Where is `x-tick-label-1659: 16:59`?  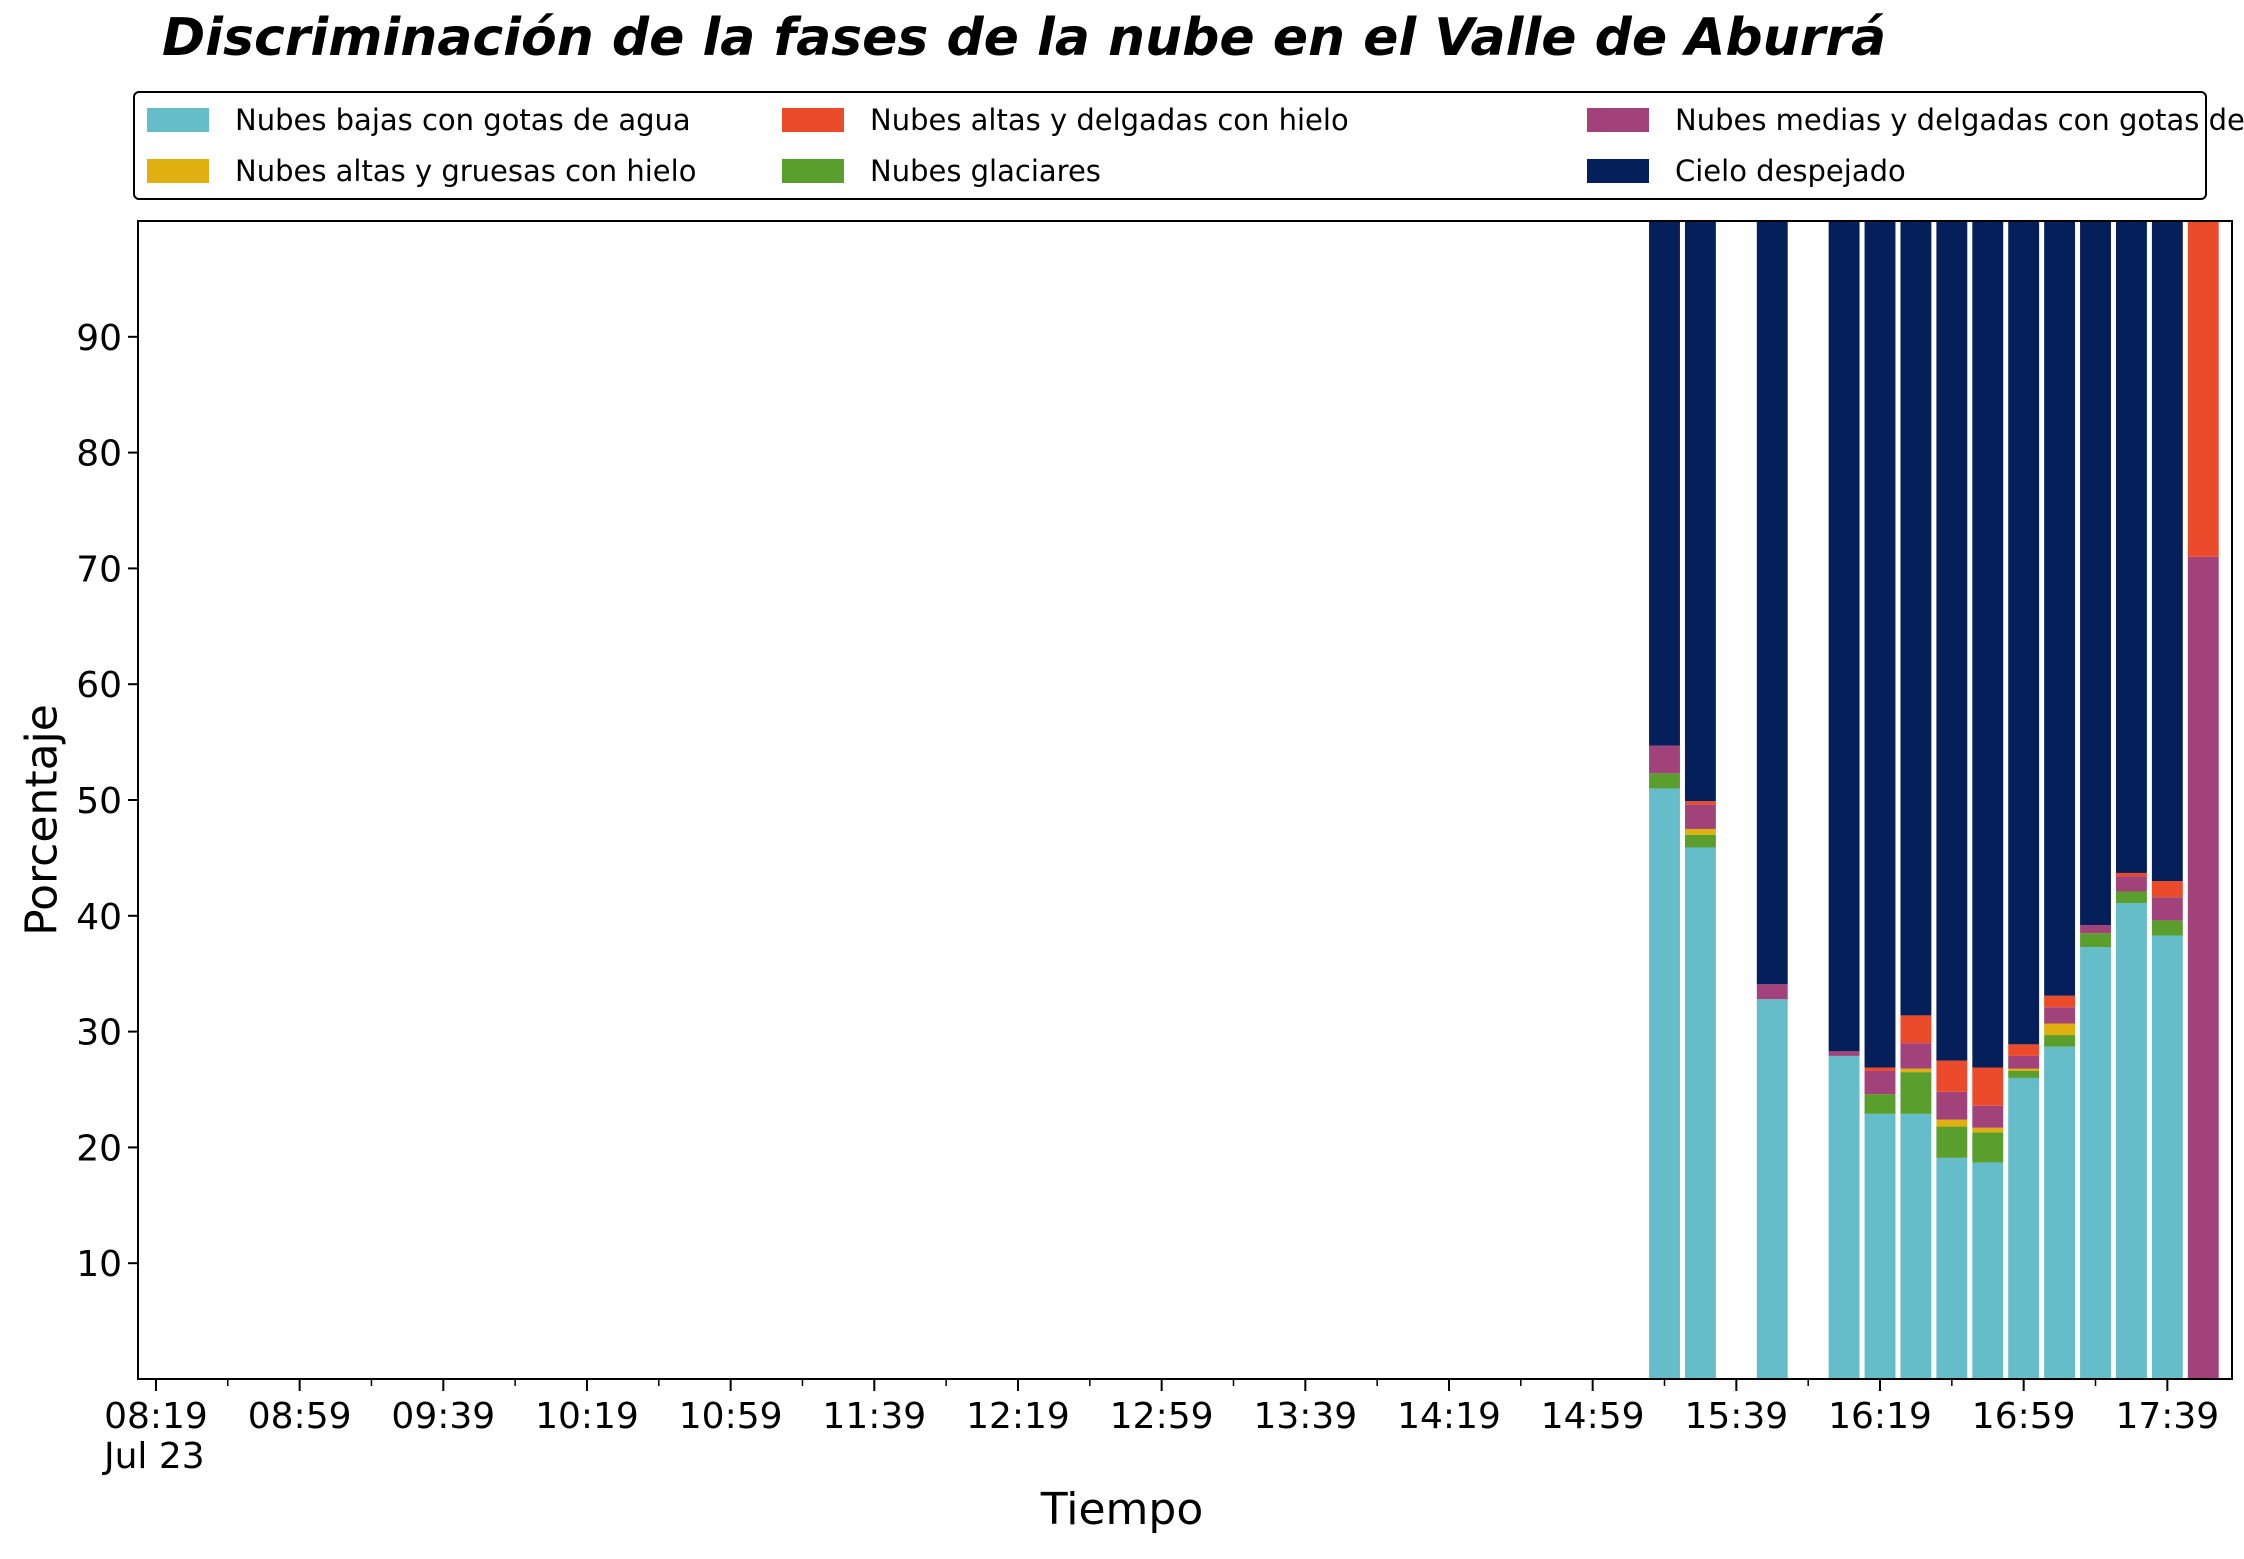
x-tick-label-1659: 16:59 is located at coordinates (2024, 1416).